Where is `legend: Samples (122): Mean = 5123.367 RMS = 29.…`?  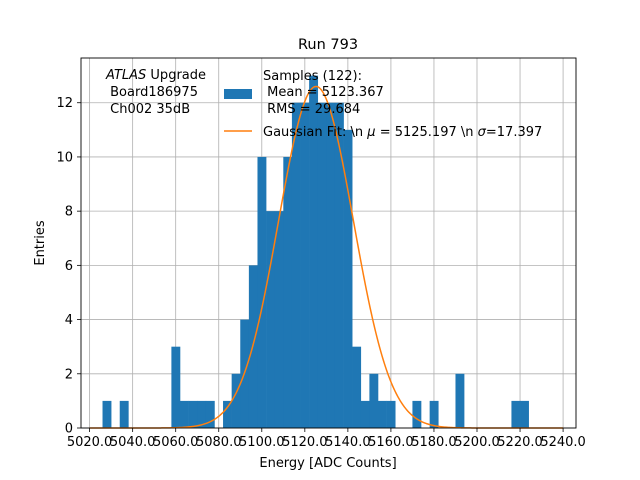
legend: Samples (122): Mean = 5123.367 RMS = 29.… is located at coordinates (383, 104).